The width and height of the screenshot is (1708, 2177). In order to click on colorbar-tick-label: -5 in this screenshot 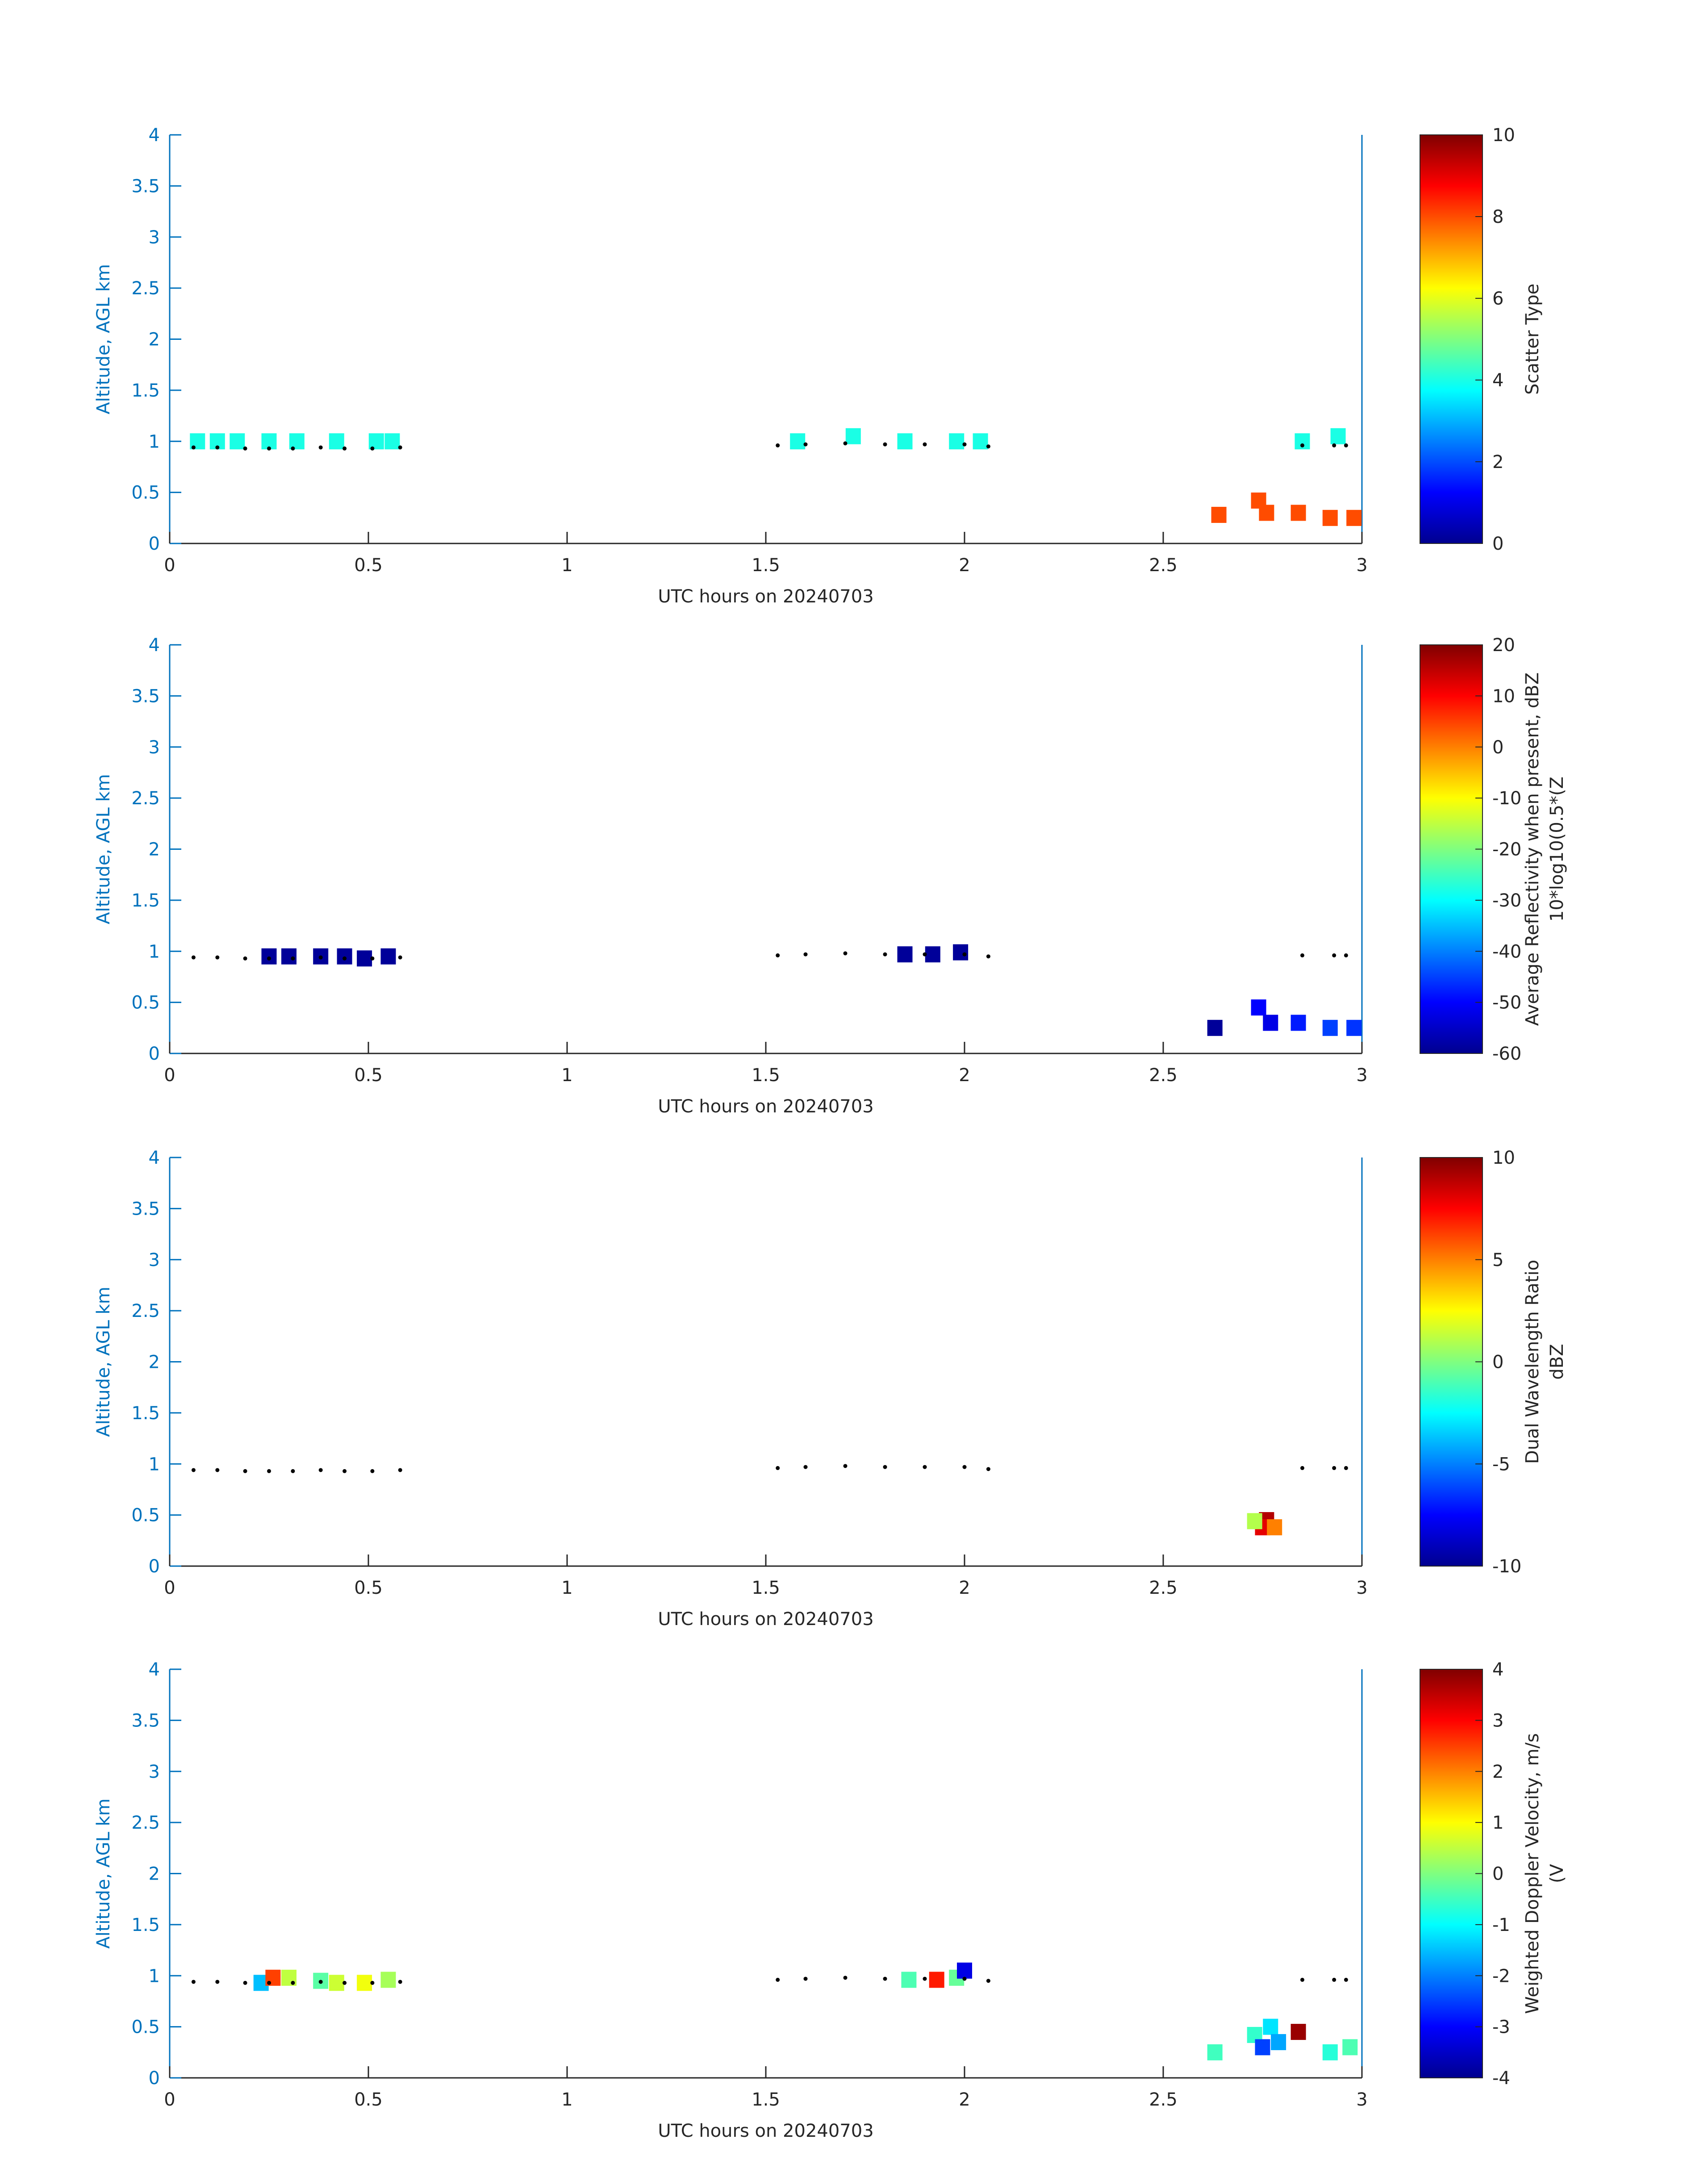, I will do `click(1501, 1464)`.